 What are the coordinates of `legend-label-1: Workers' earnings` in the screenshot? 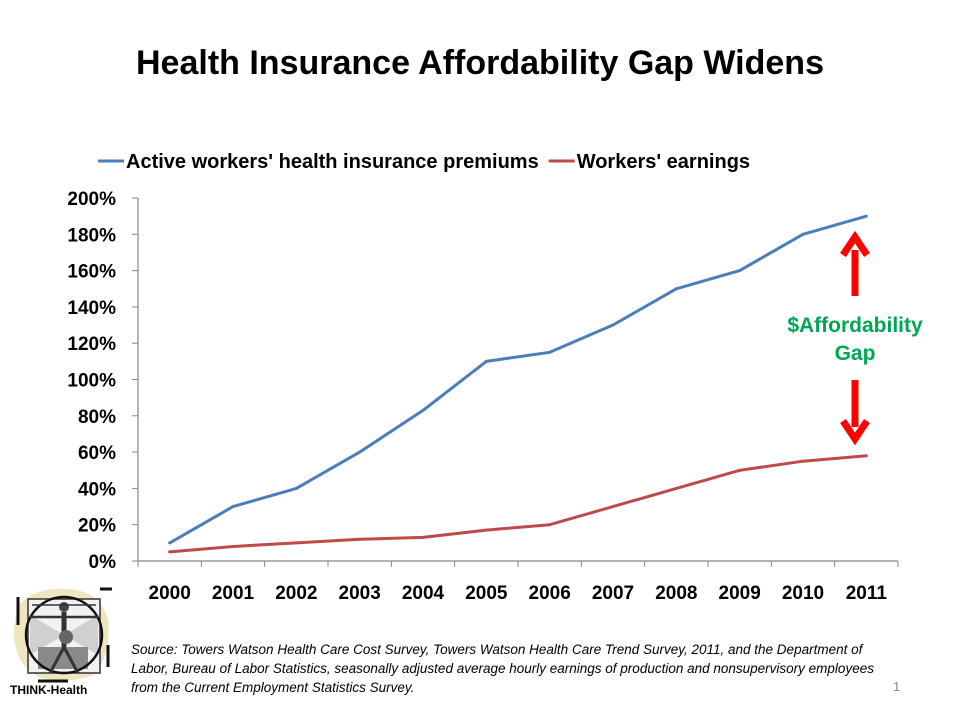 It's located at (663, 162).